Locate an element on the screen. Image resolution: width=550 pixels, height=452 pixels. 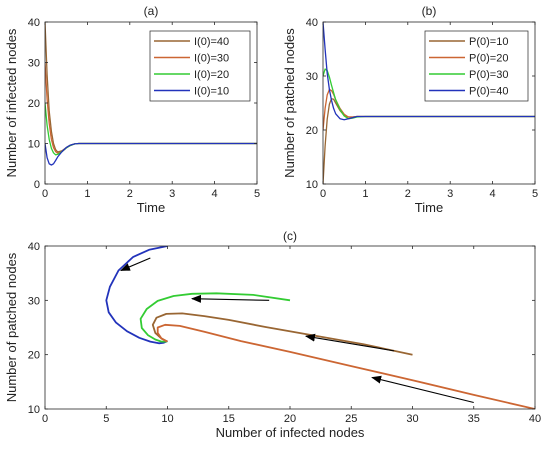
chart-title: (b) is located at coordinates (429, 11).